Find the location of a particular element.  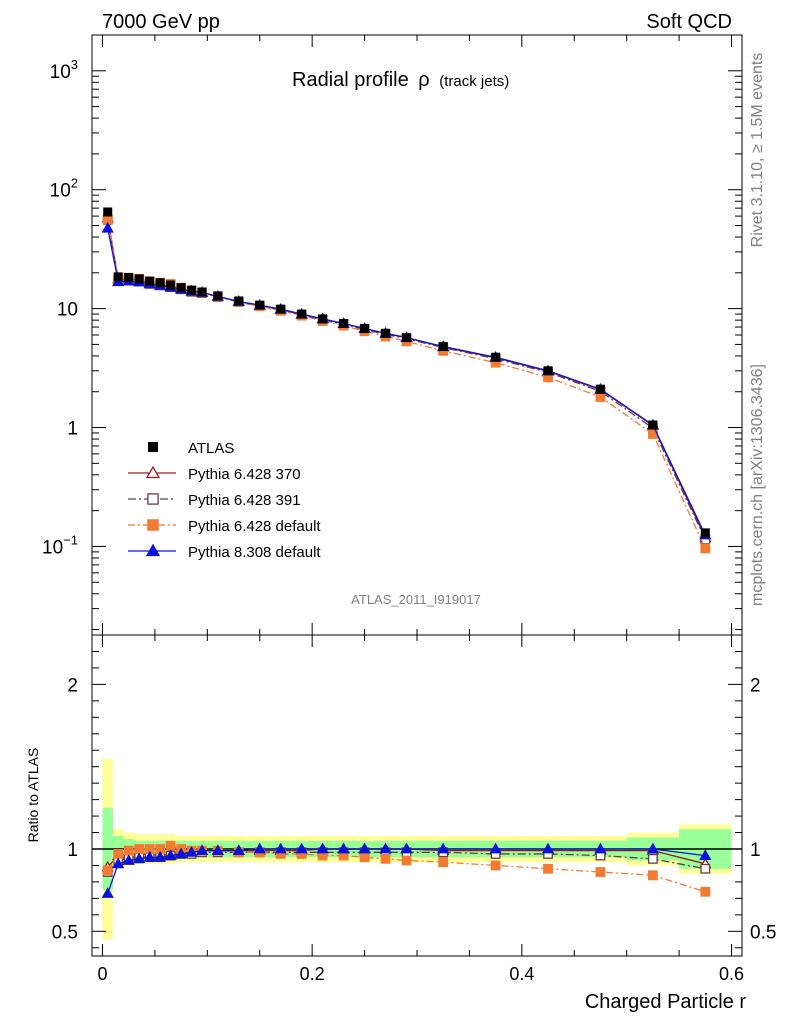

y-tick-label: 10⁻¹ is located at coordinates (60, 545).